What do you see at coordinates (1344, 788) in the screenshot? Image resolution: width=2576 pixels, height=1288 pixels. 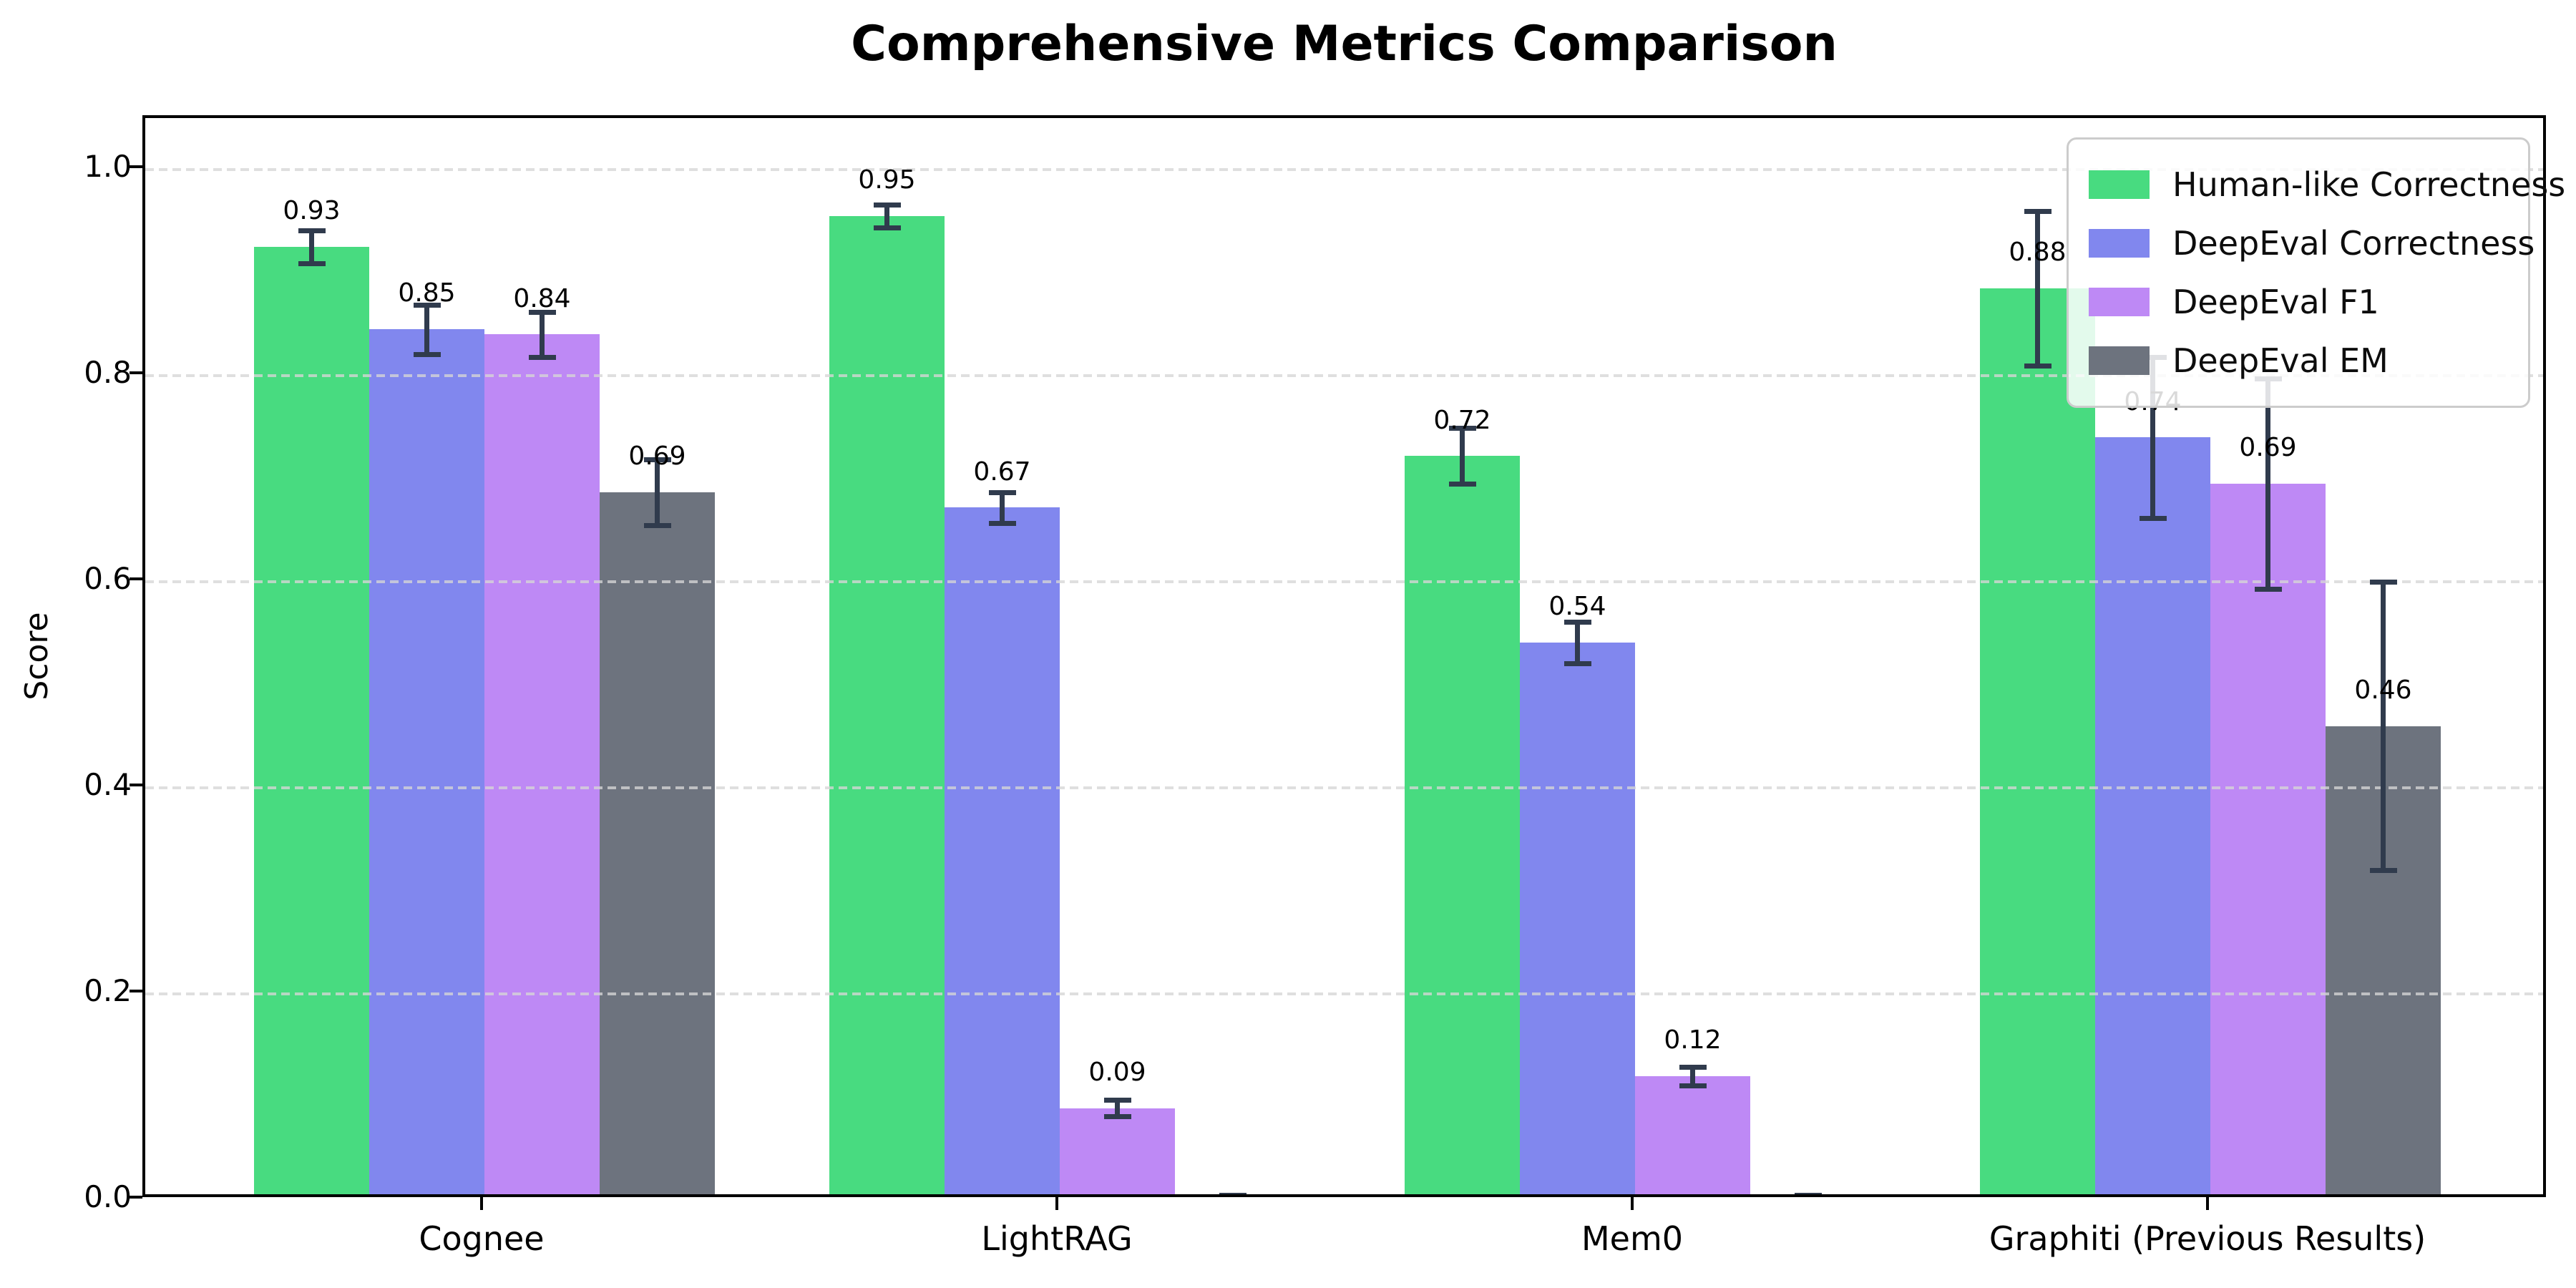 I see `gridline-0.4` at bounding box center [1344, 788].